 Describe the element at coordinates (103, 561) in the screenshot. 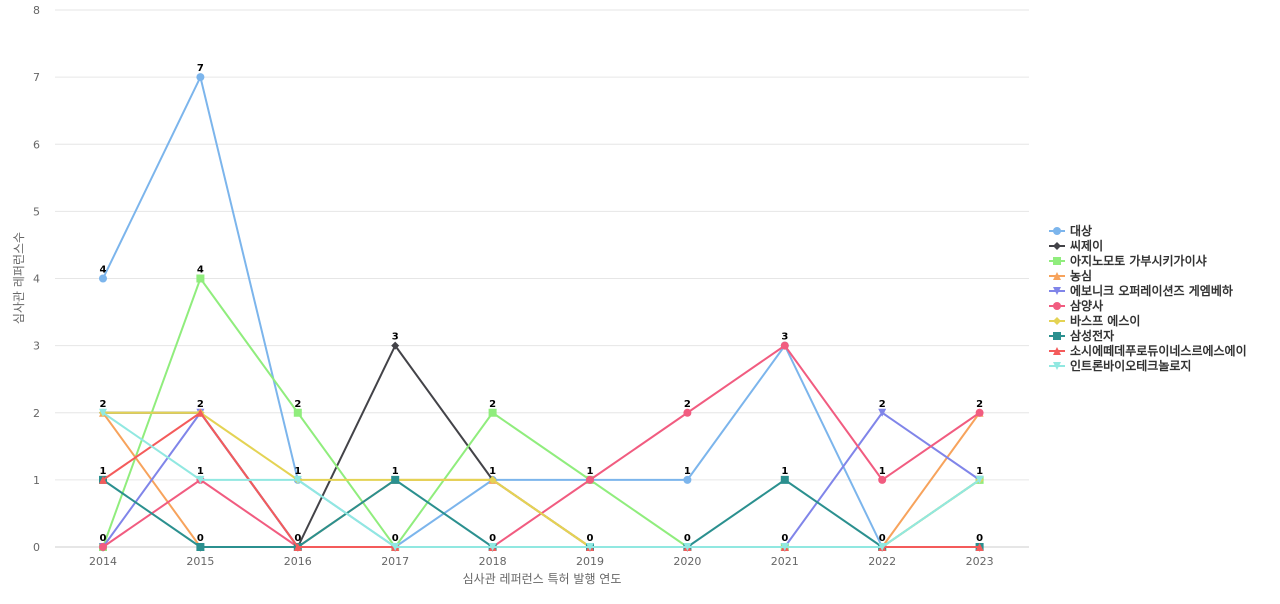

I see `x-tick-label: 2014` at that location.